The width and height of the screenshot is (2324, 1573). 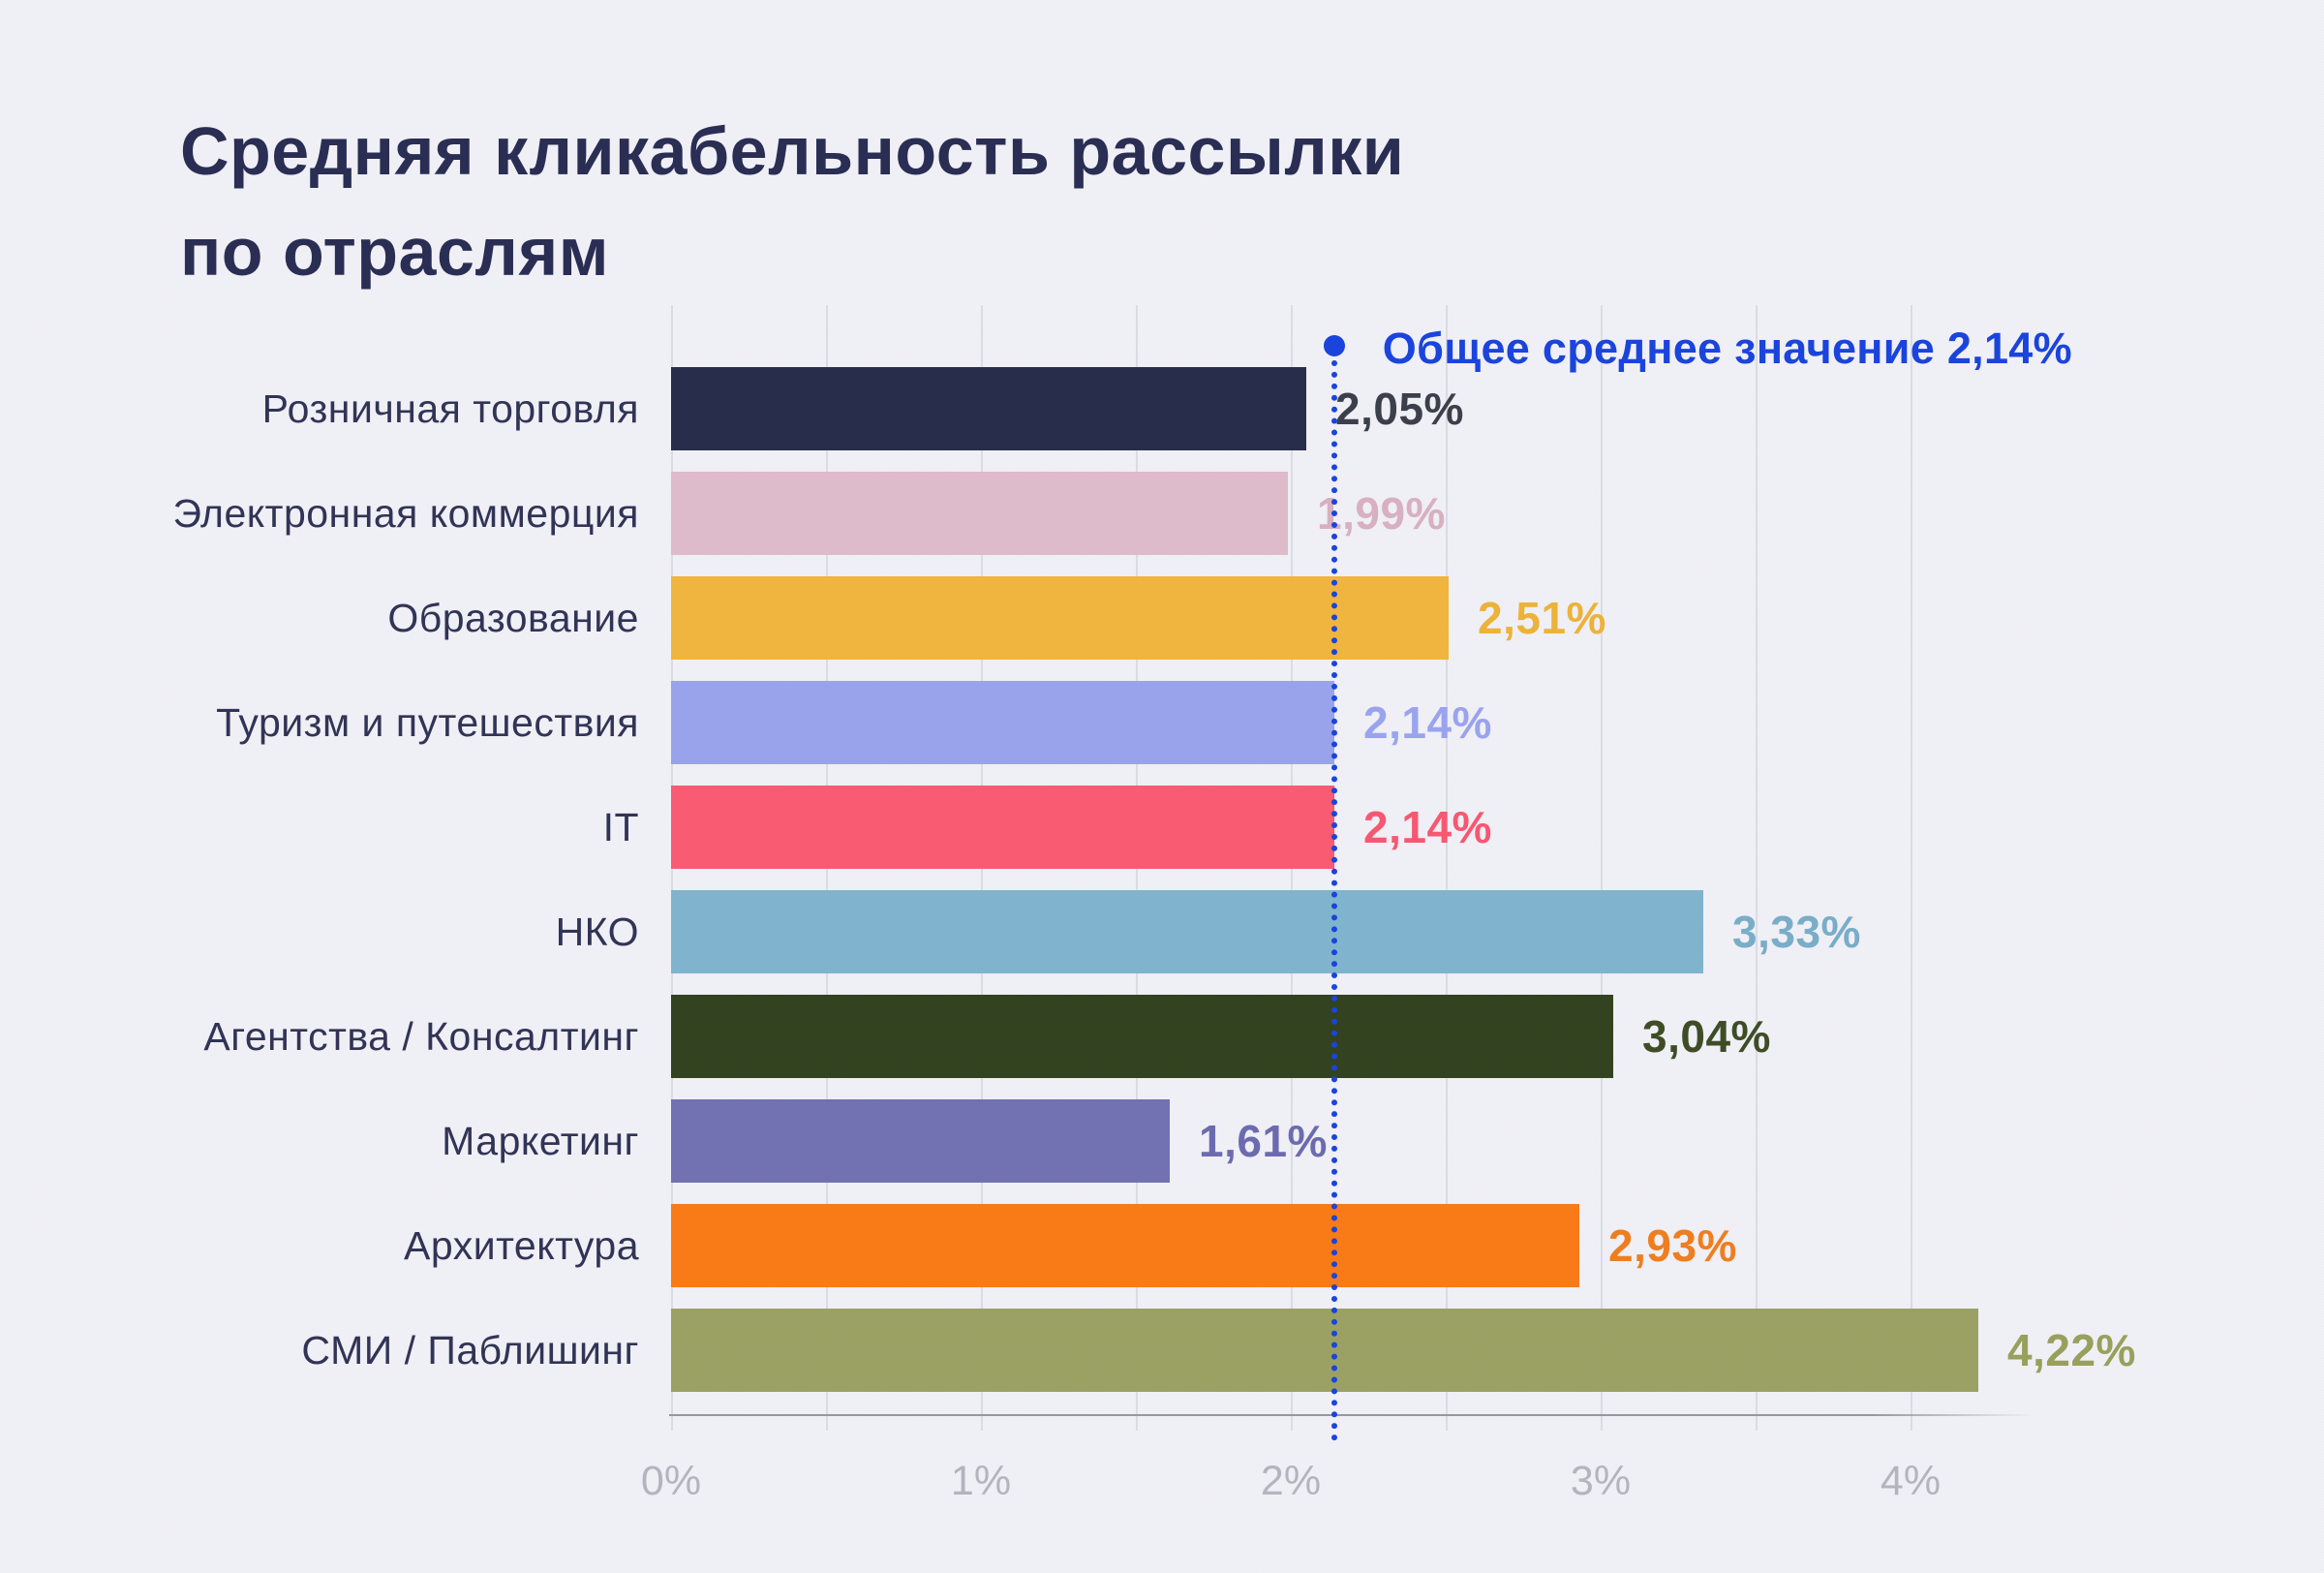 I want to click on average-line, so click(x=1333, y=901).